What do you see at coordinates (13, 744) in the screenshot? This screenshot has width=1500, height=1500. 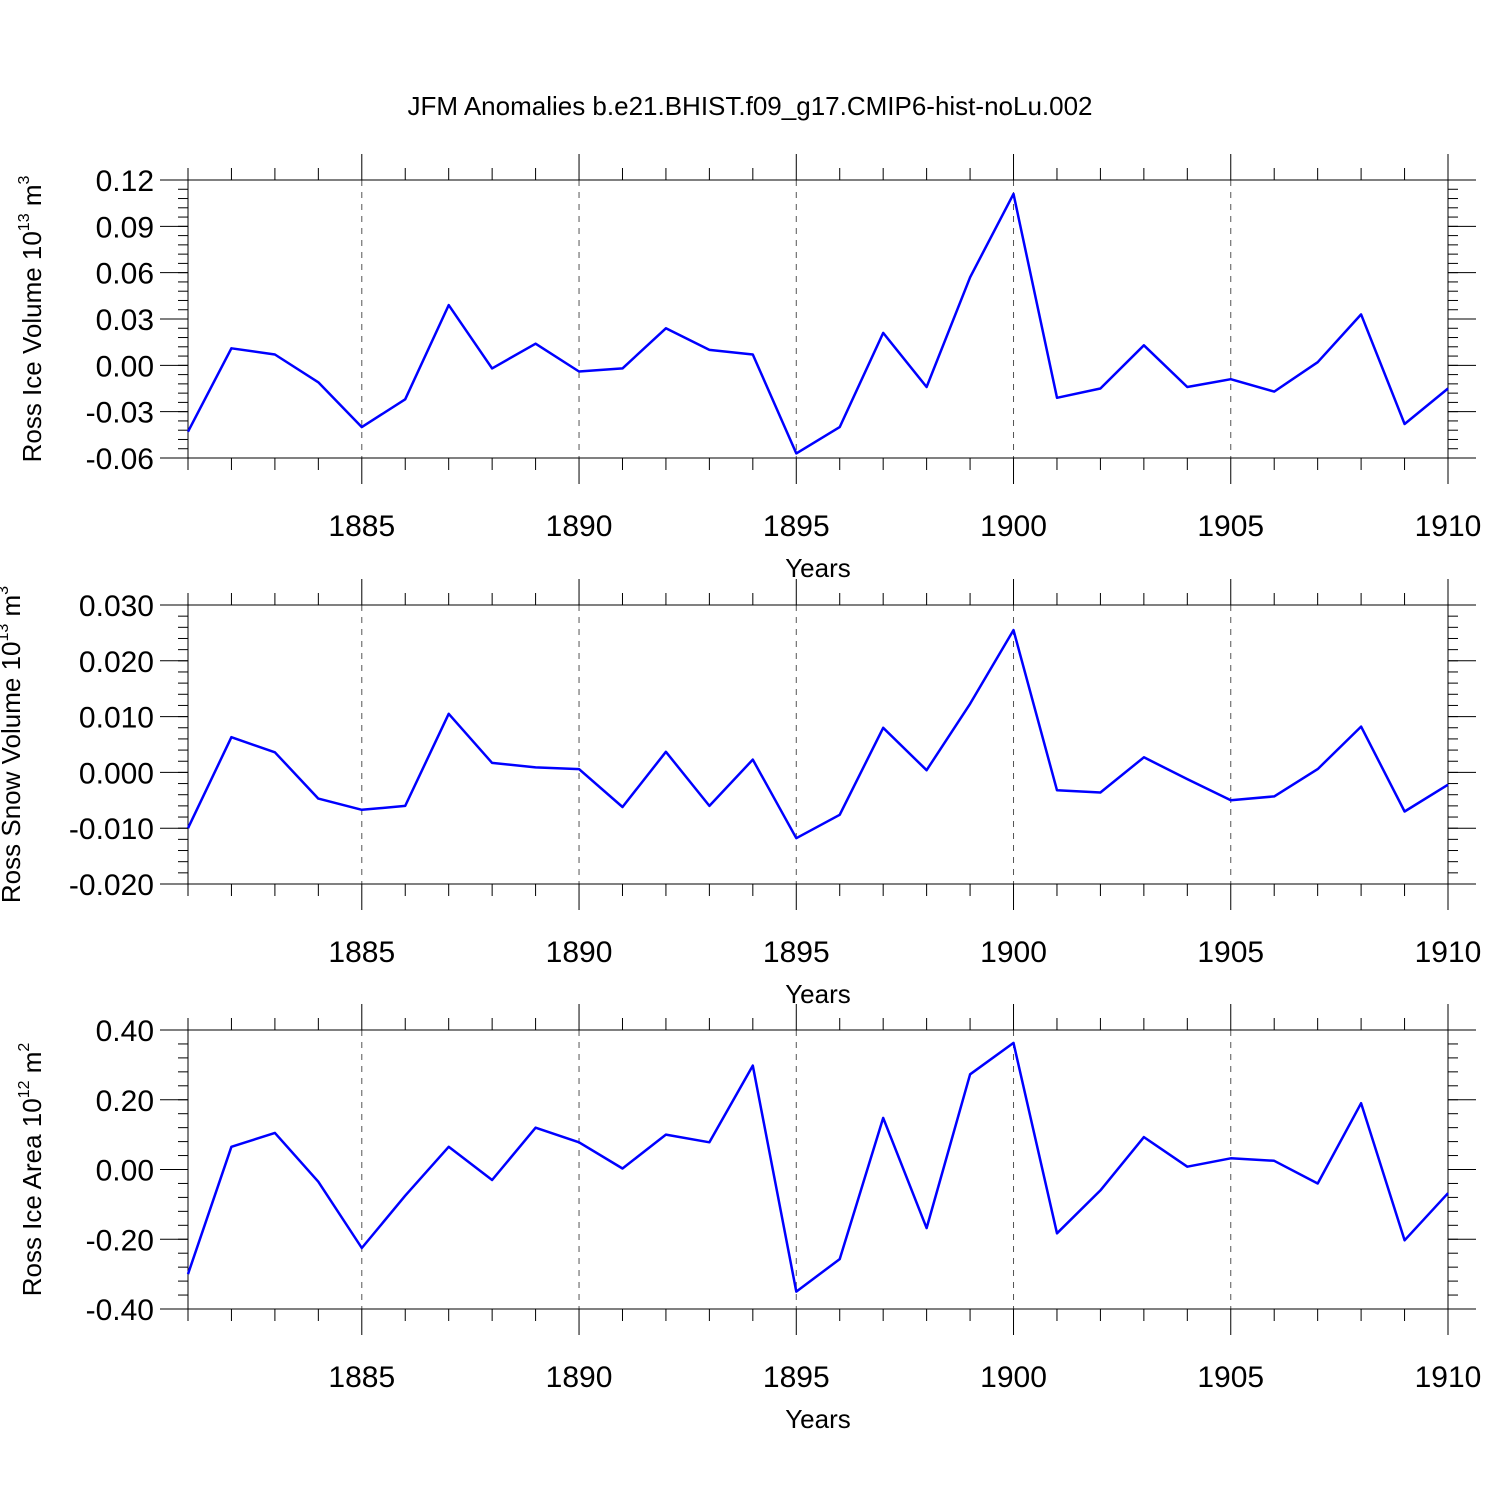 I see `y-axis-title: Ross Snow Volume 1013 m3` at bounding box center [13, 744].